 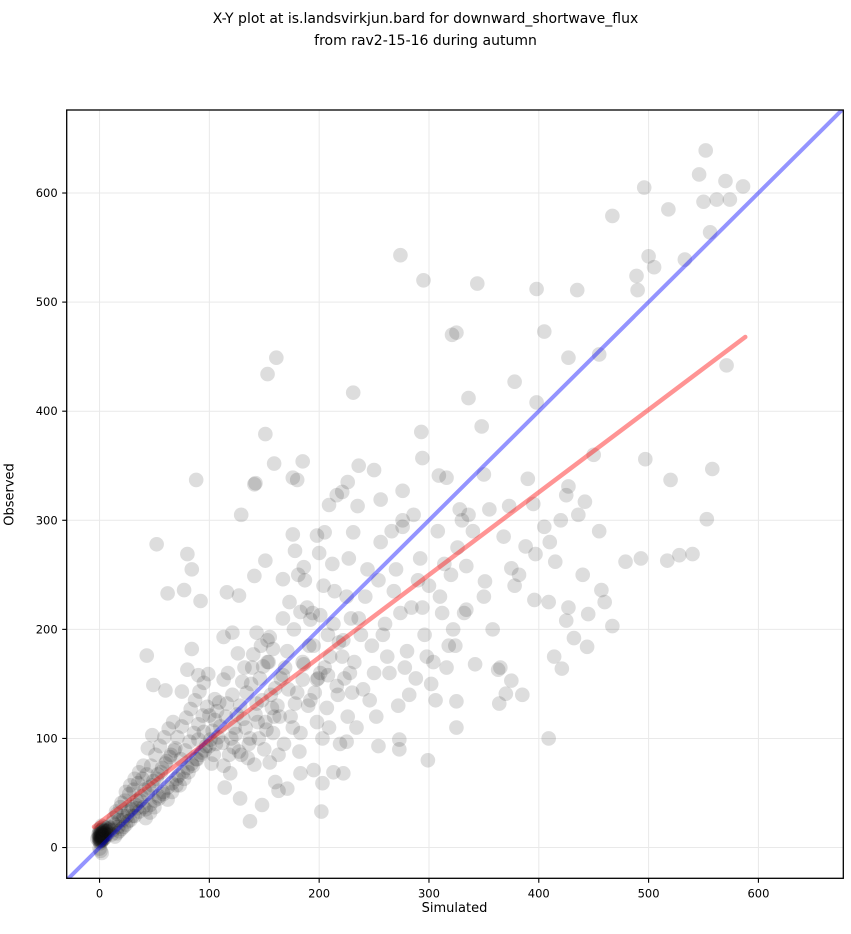 What do you see at coordinates (47, 629) in the screenshot?
I see `y-tick-label: 200` at bounding box center [47, 629].